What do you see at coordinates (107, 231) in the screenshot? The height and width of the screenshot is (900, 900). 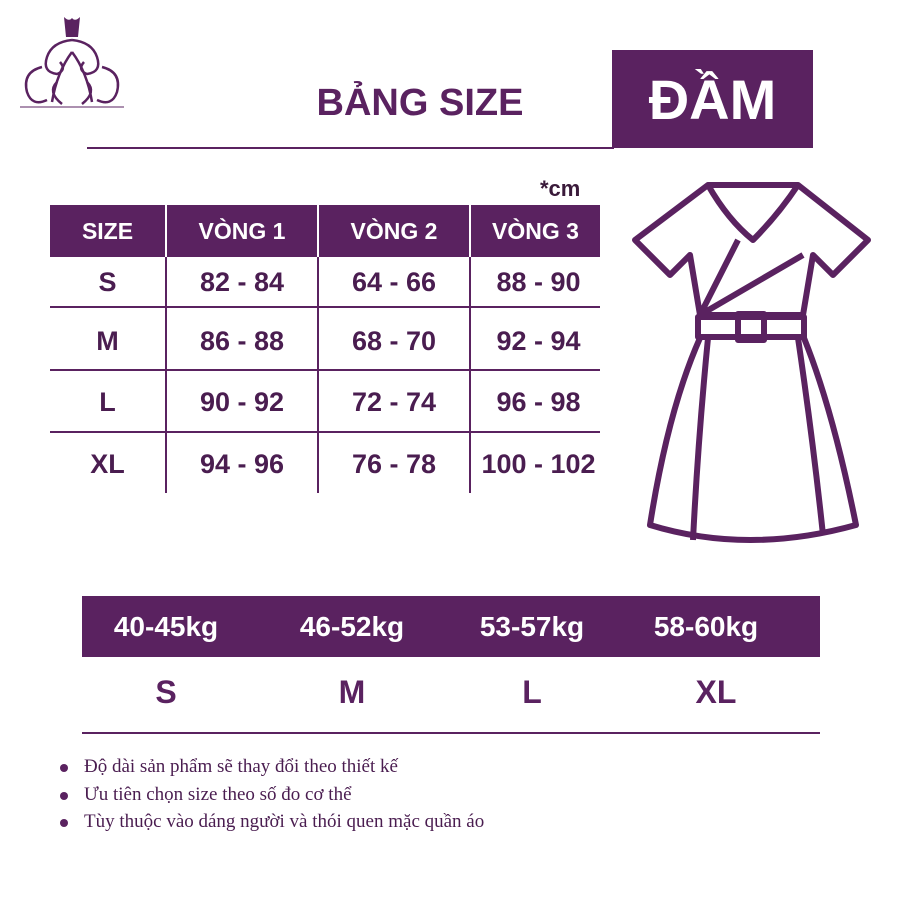 I see `table-header-size: SIZE` at bounding box center [107, 231].